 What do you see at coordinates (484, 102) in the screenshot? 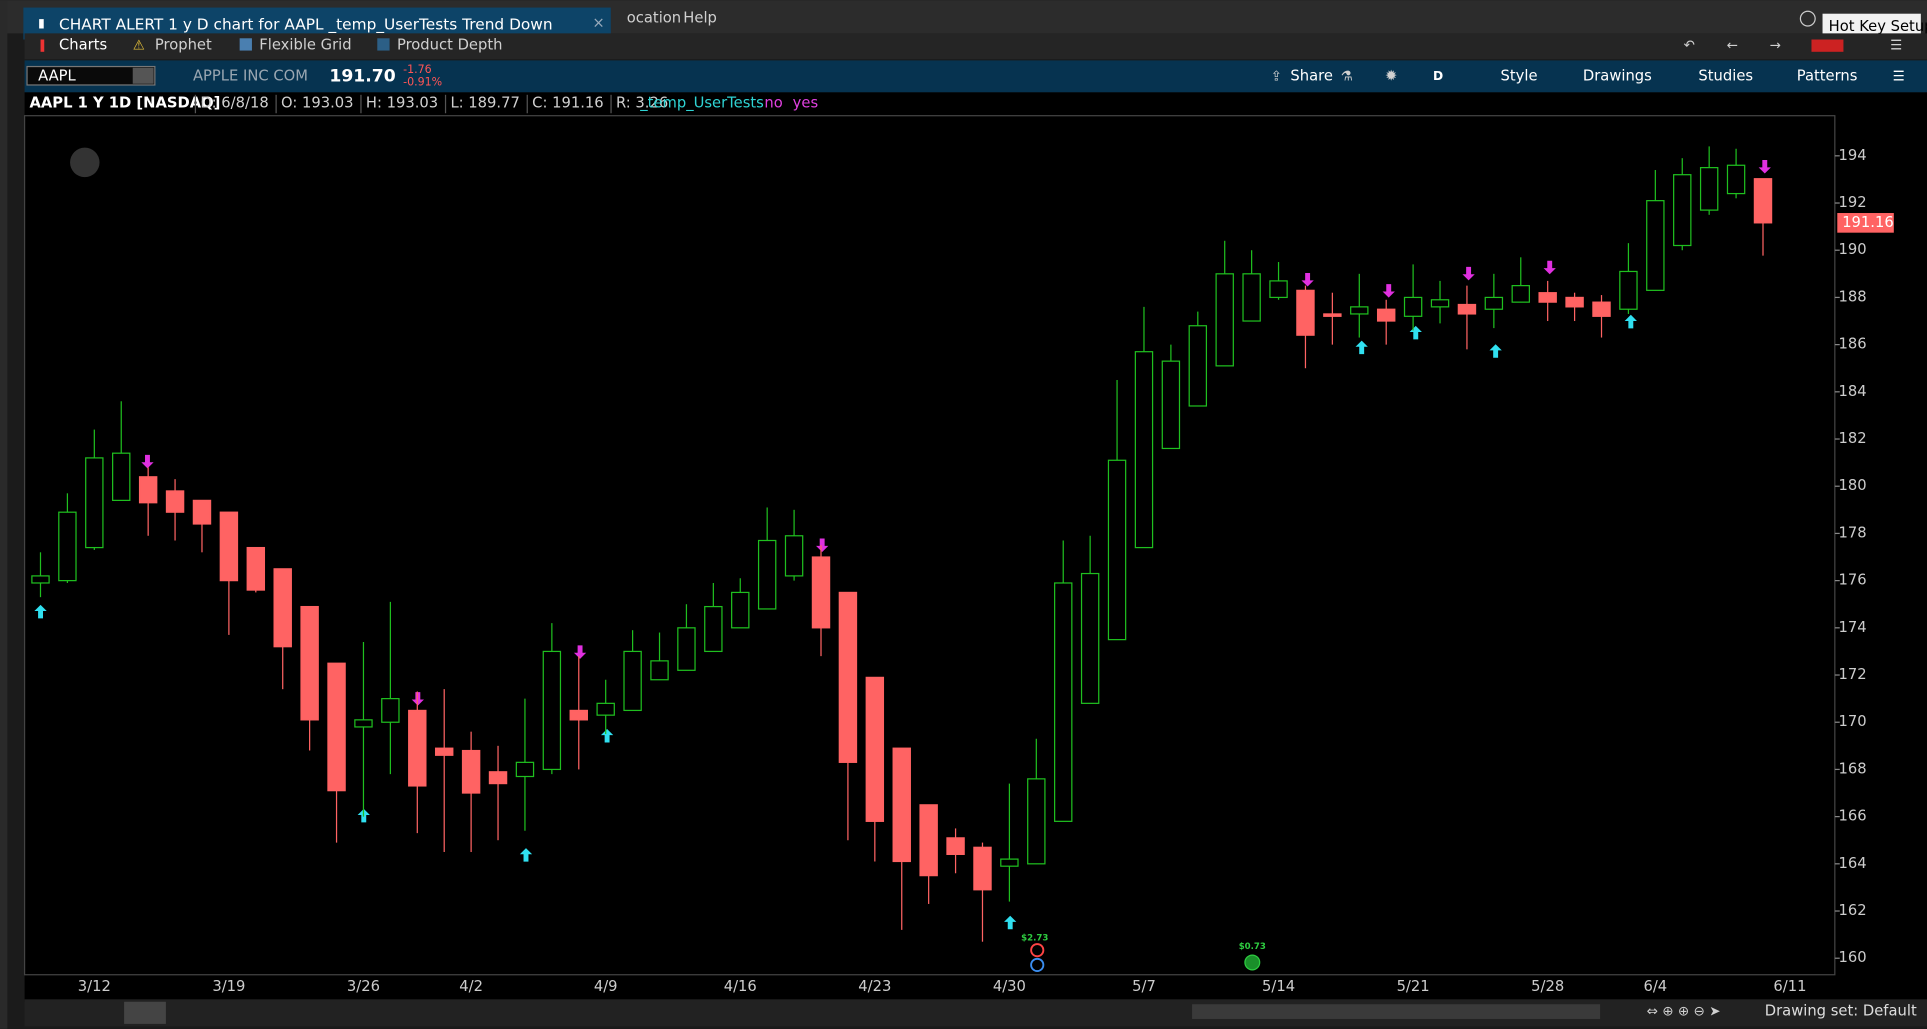
I see `header-field: L: 189.77` at bounding box center [484, 102].